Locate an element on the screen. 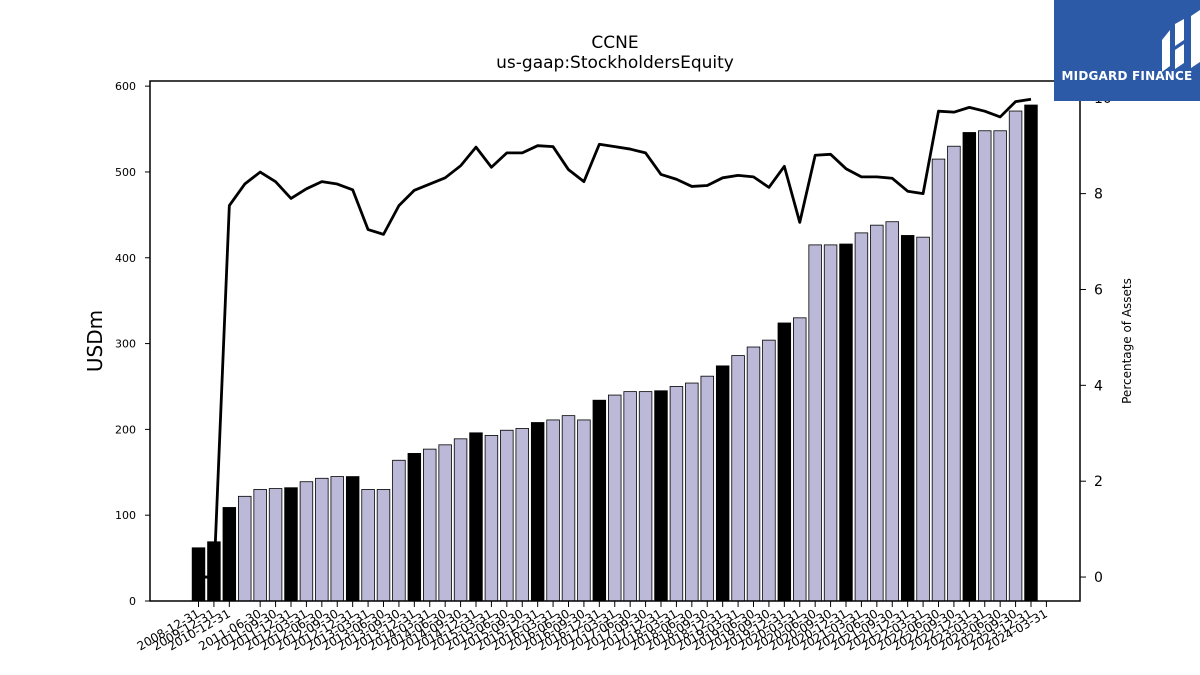 The image size is (1200, 675). y-axis-label: USDm is located at coordinates (95, 341).